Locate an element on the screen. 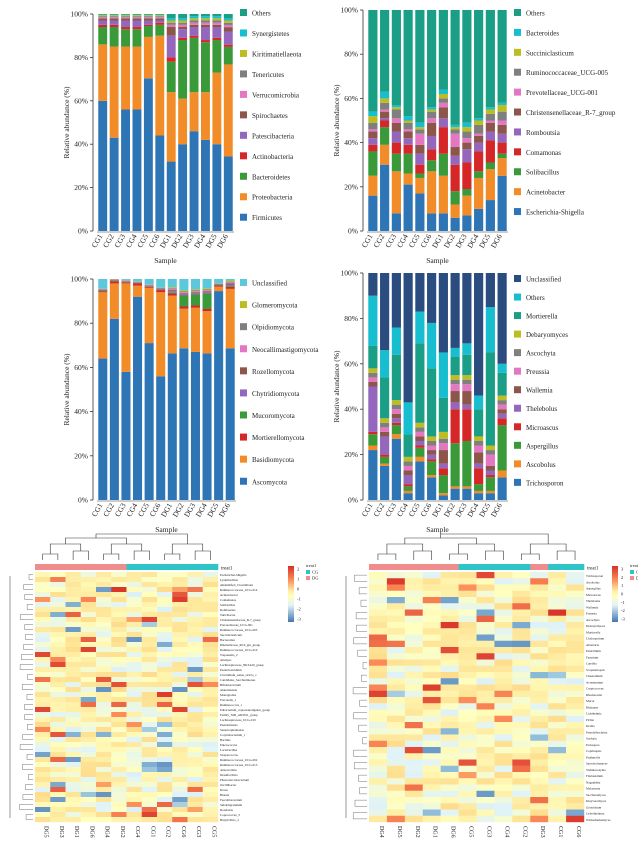 Image resolution: width=638 pixels, height=850 pixels. y-tick-label: 80% is located at coordinates (81, 57).